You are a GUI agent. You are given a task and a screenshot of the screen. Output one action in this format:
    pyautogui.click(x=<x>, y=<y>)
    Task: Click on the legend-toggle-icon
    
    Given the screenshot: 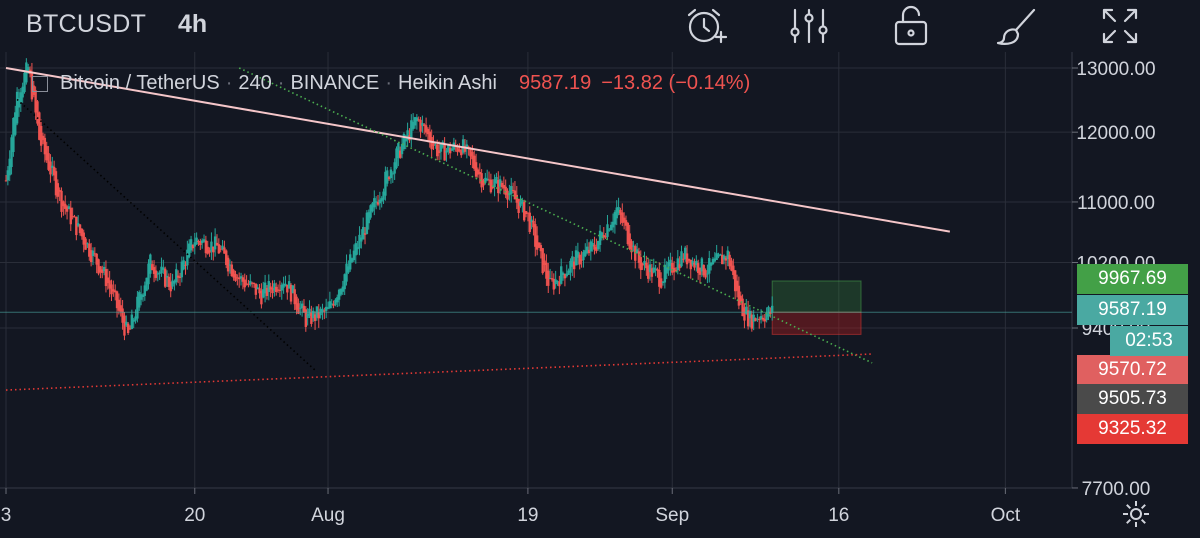 What is the action you would take?
    pyautogui.click(x=40, y=83)
    